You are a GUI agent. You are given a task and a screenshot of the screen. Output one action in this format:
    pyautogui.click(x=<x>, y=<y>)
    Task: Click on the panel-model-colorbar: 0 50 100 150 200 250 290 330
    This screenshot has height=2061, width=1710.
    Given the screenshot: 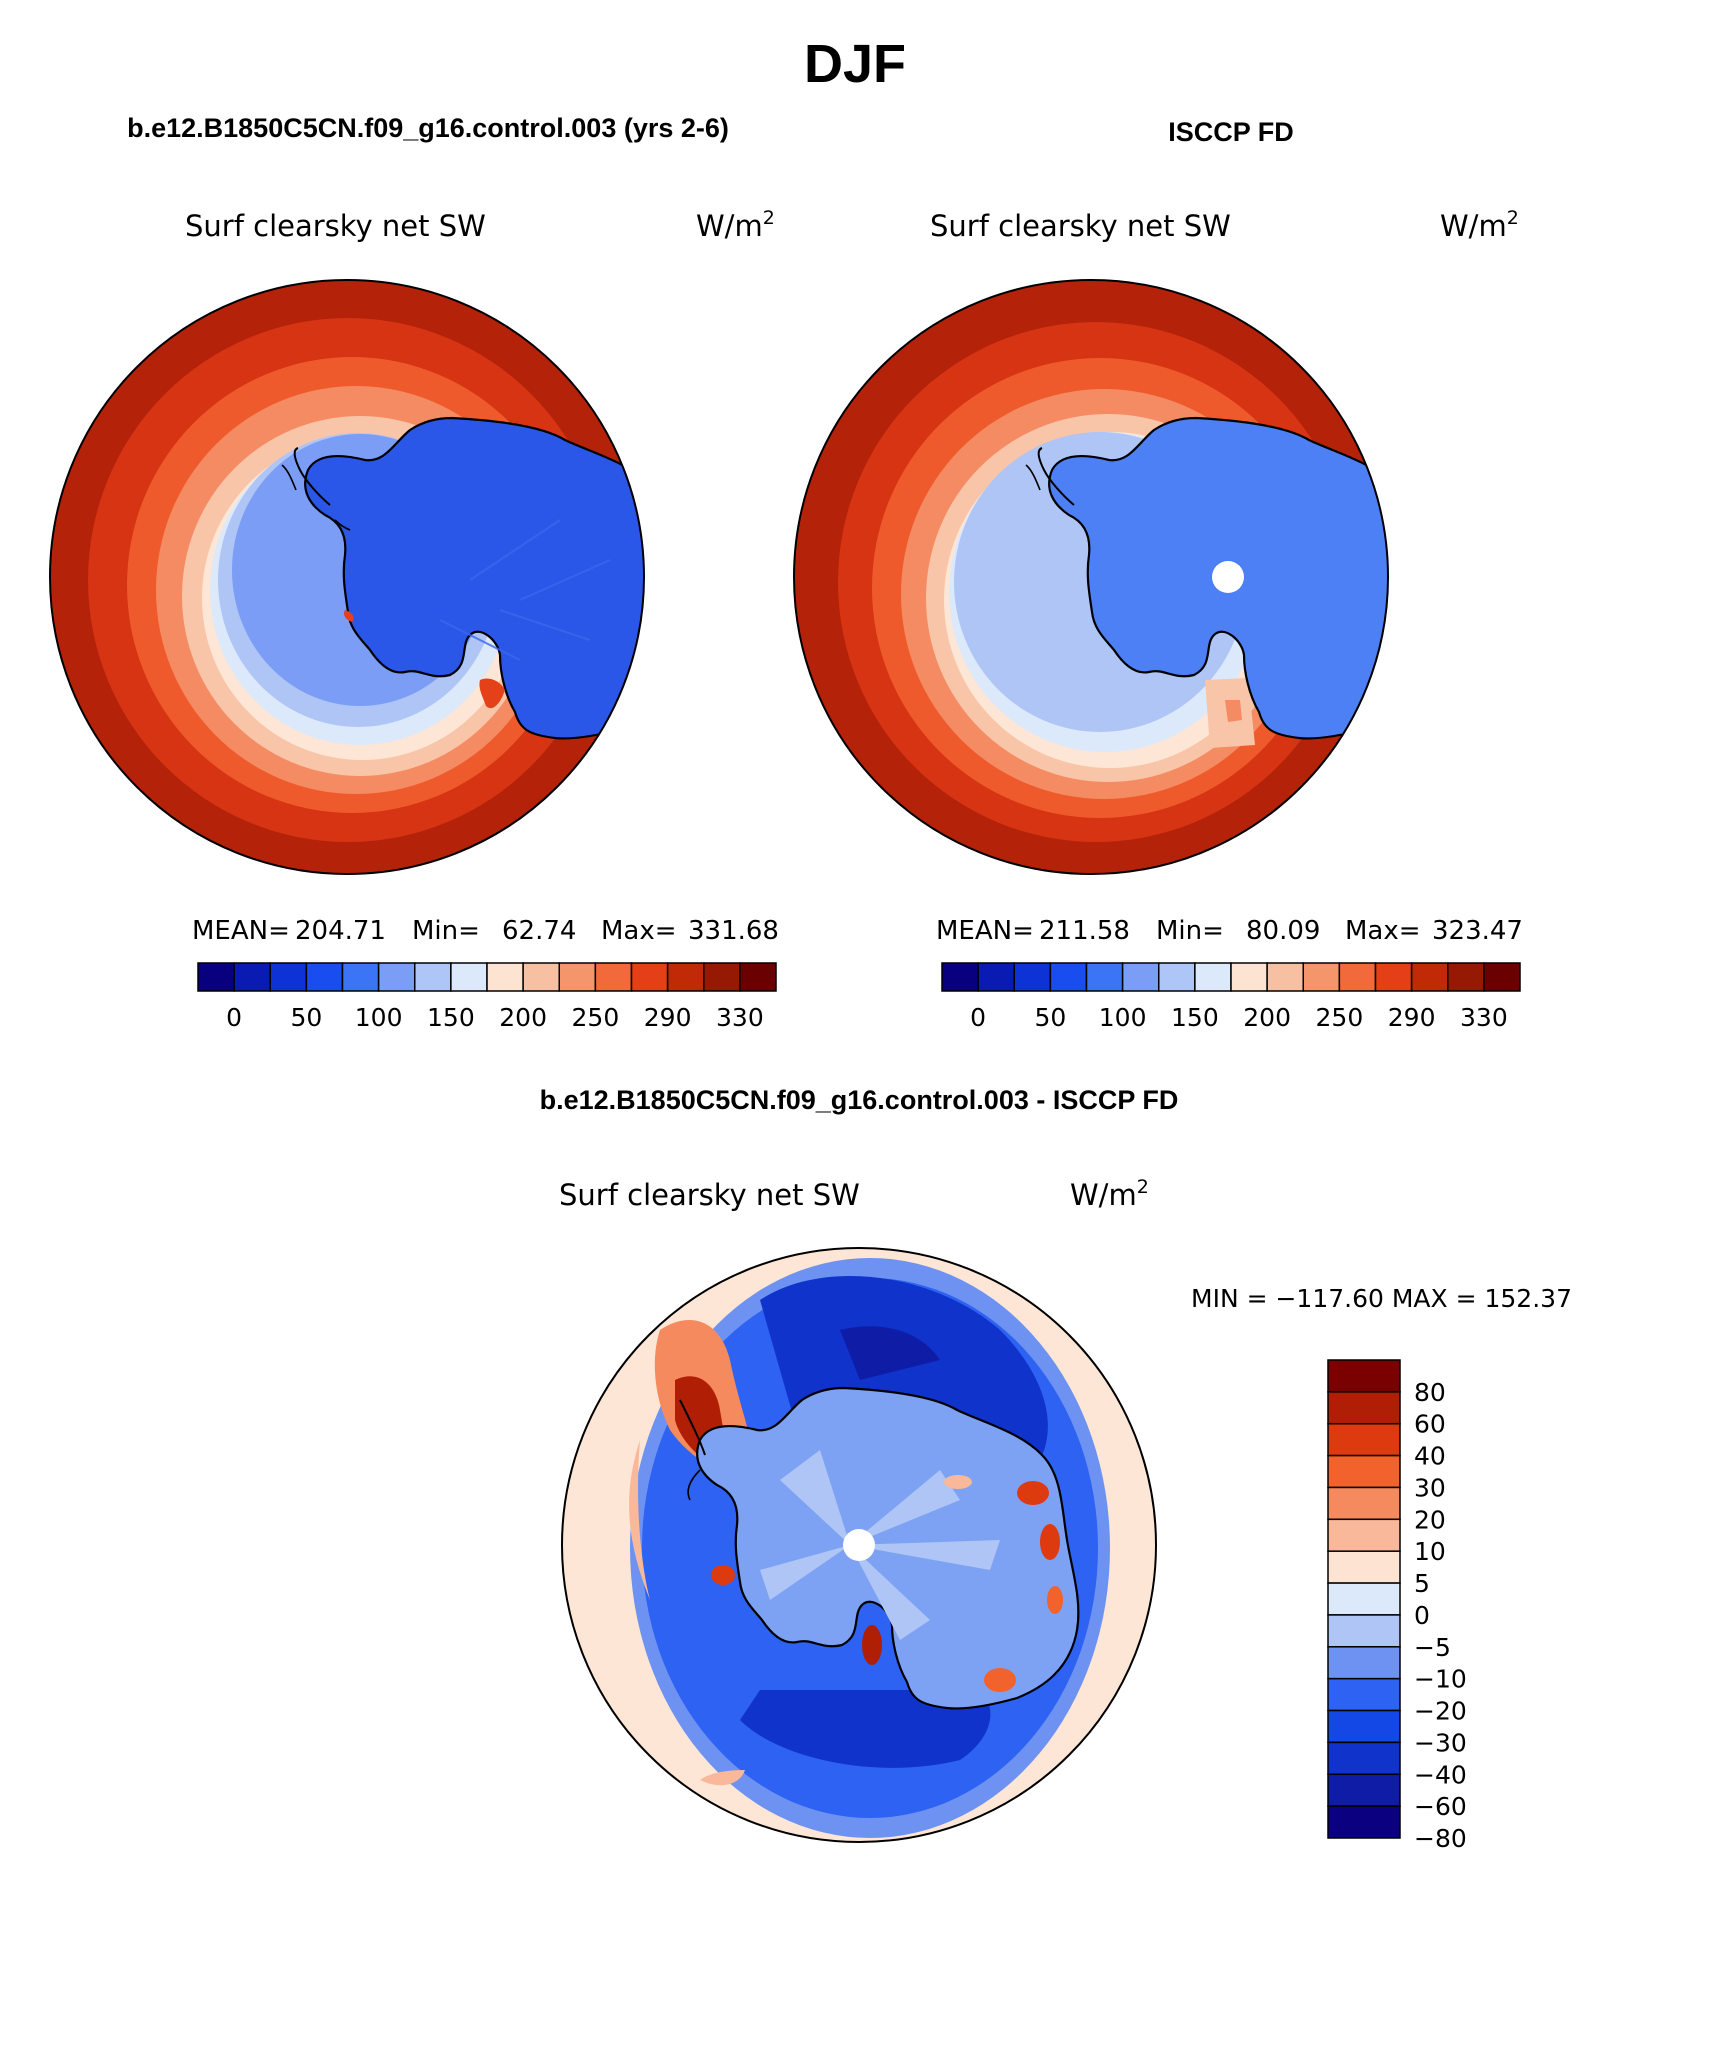 What is the action you would take?
    pyautogui.click(x=487, y=997)
    